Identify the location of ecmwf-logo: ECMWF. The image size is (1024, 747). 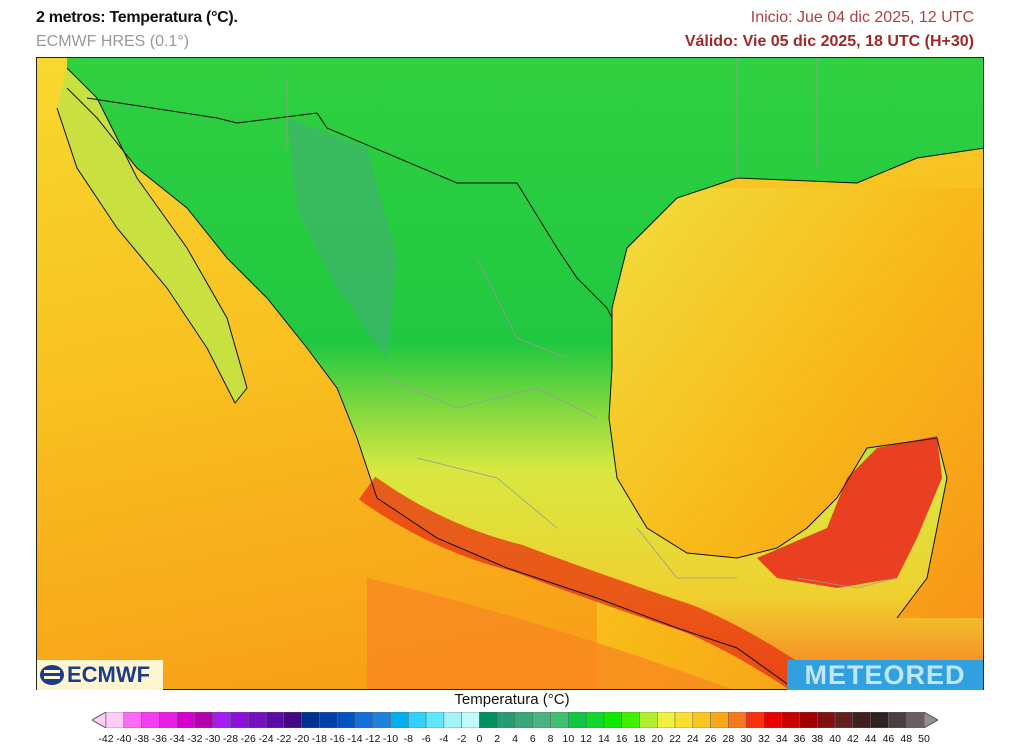
(100, 675).